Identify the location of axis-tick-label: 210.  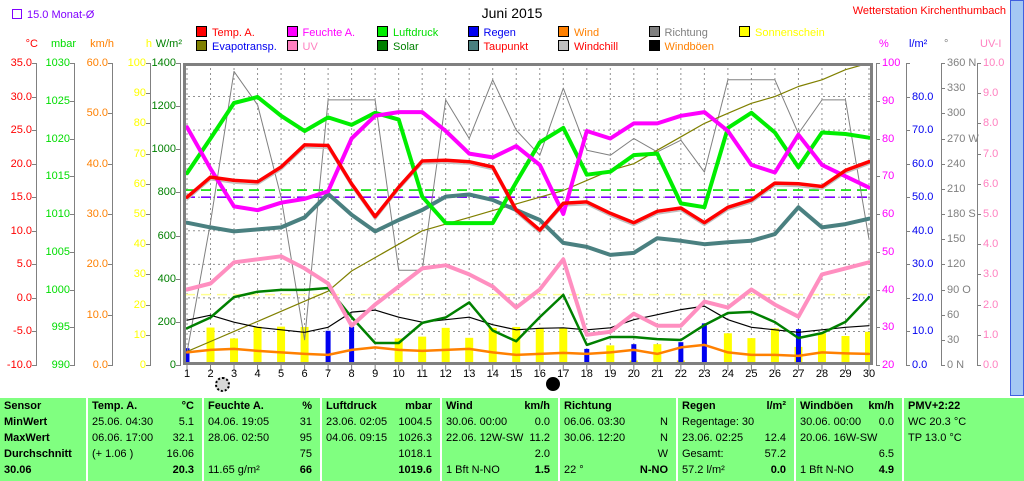
(956, 188).